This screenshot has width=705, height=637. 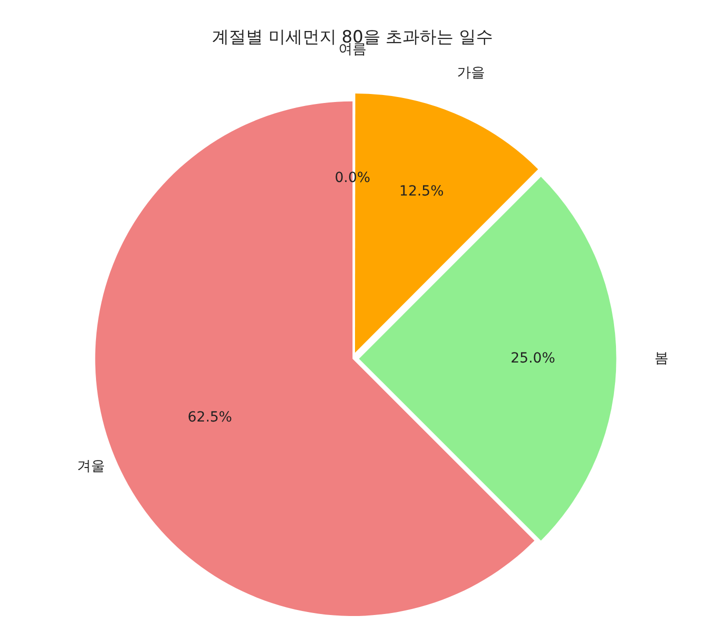 What do you see at coordinates (533, 358) in the screenshot?
I see `data-label: 25.0%` at bounding box center [533, 358].